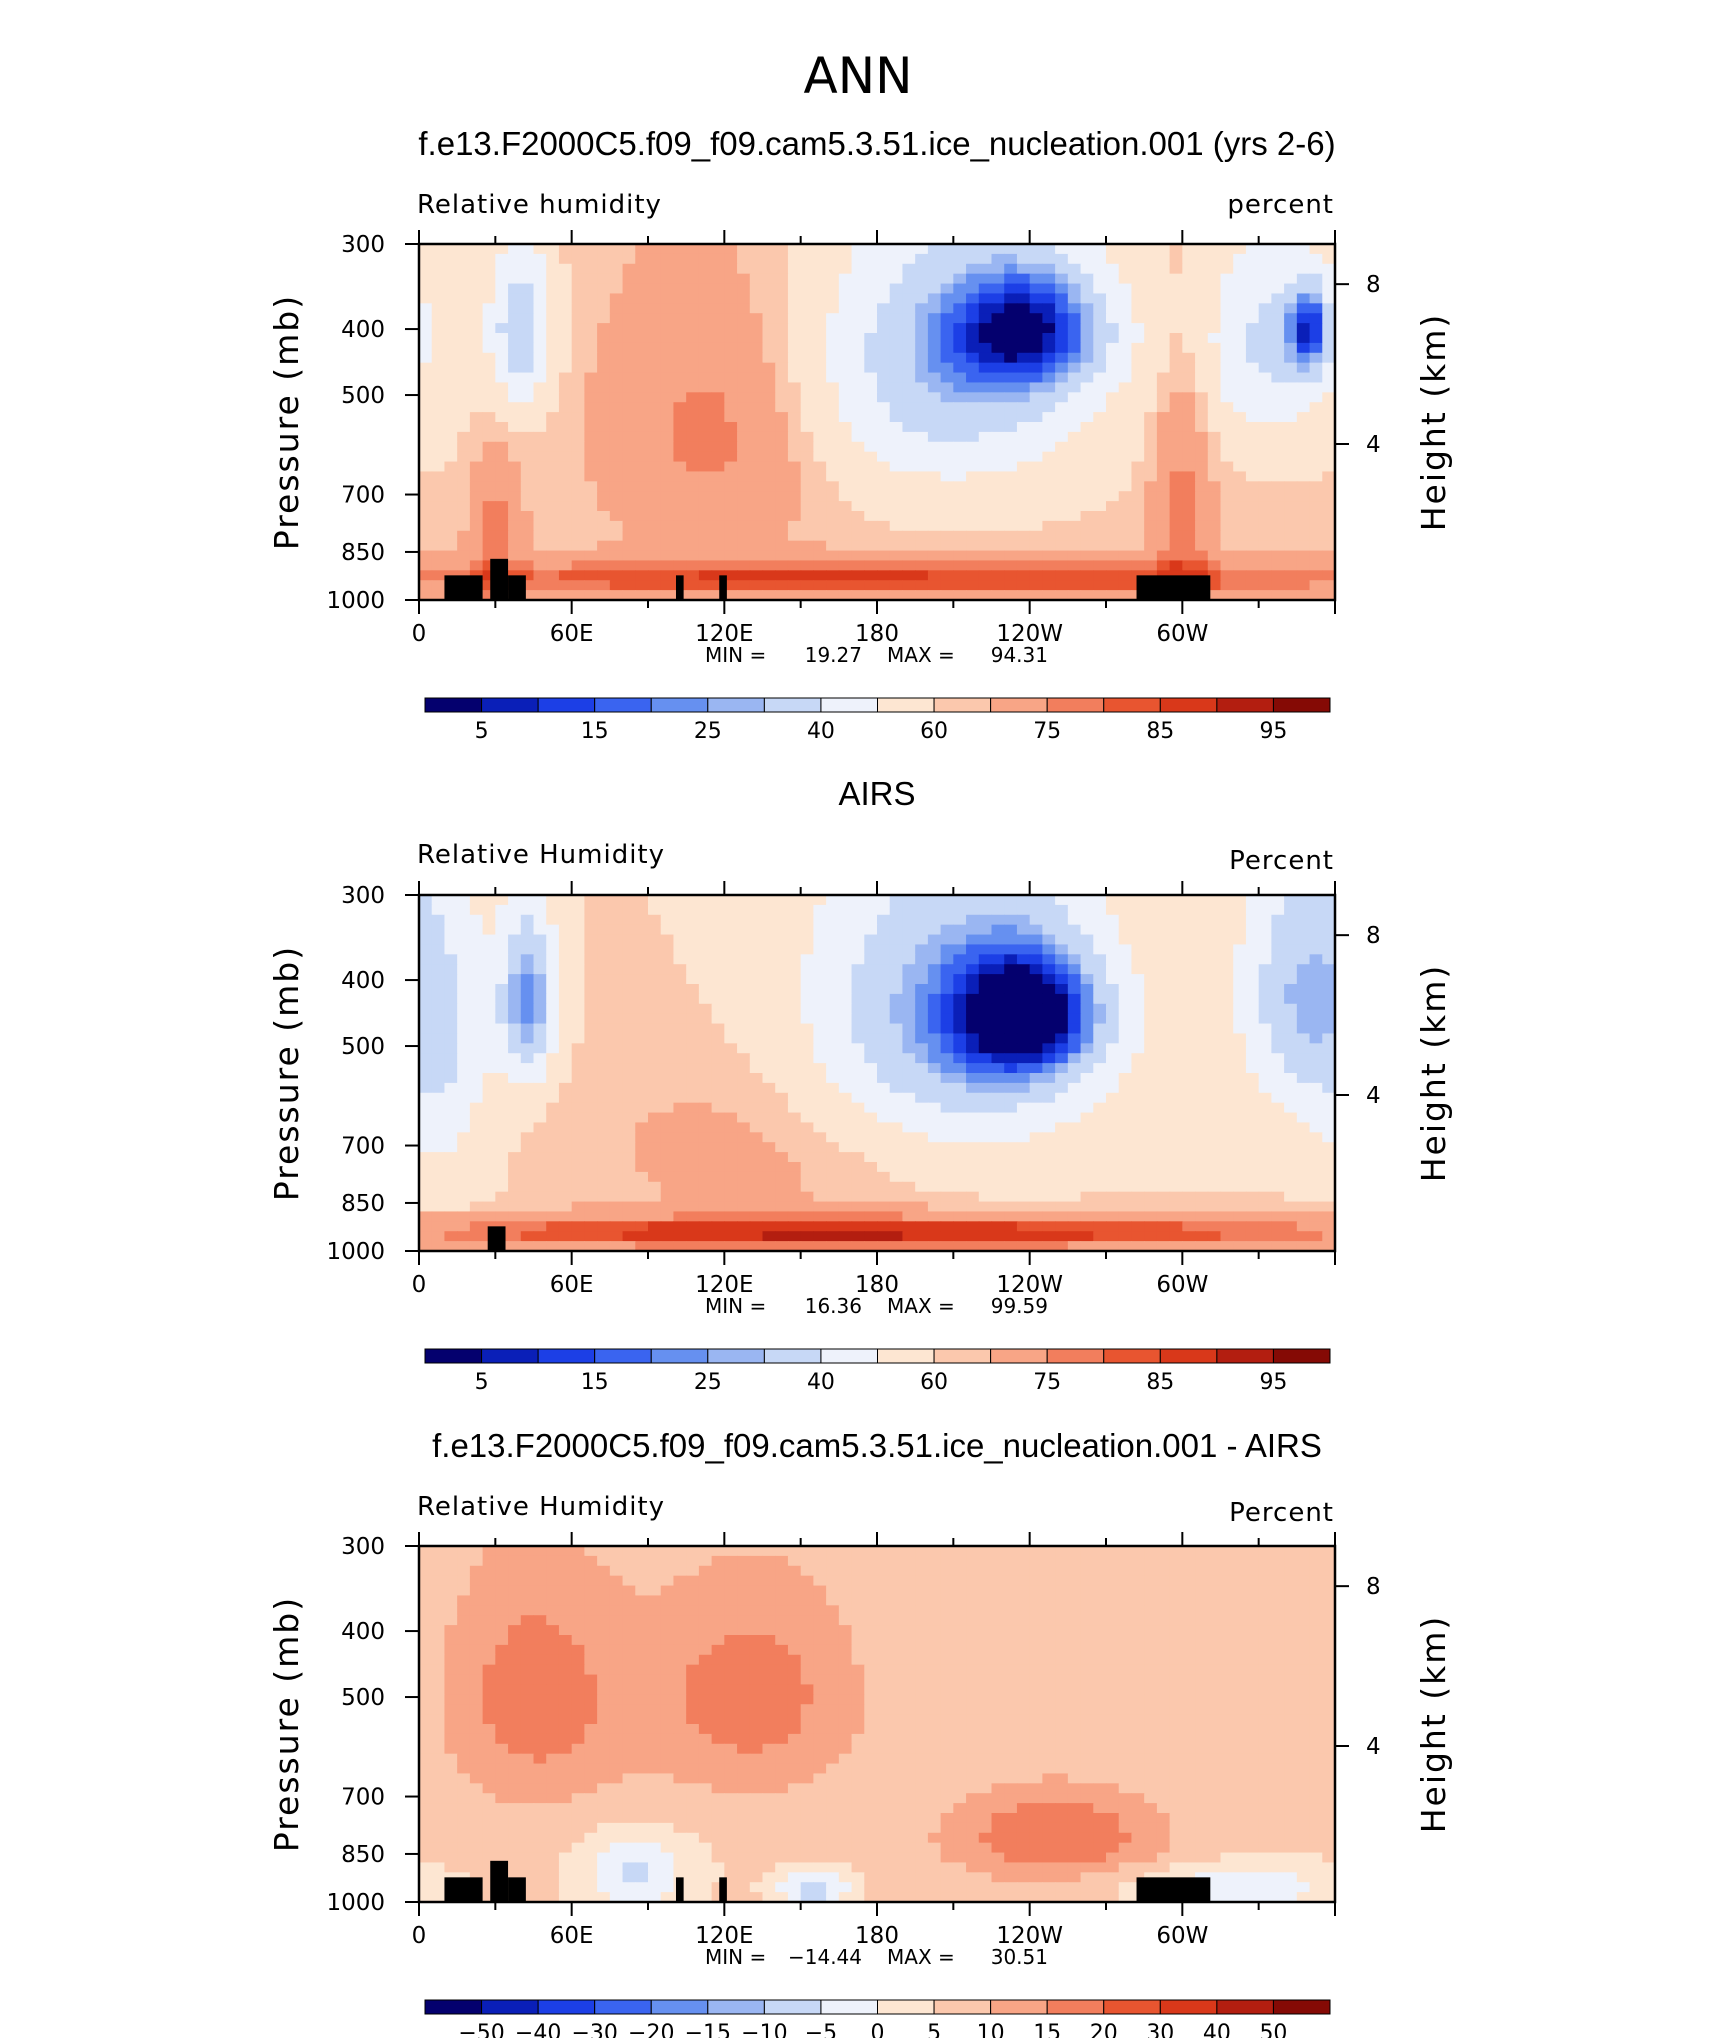  I want to click on colorbar-label: 60, so click(934, 731).